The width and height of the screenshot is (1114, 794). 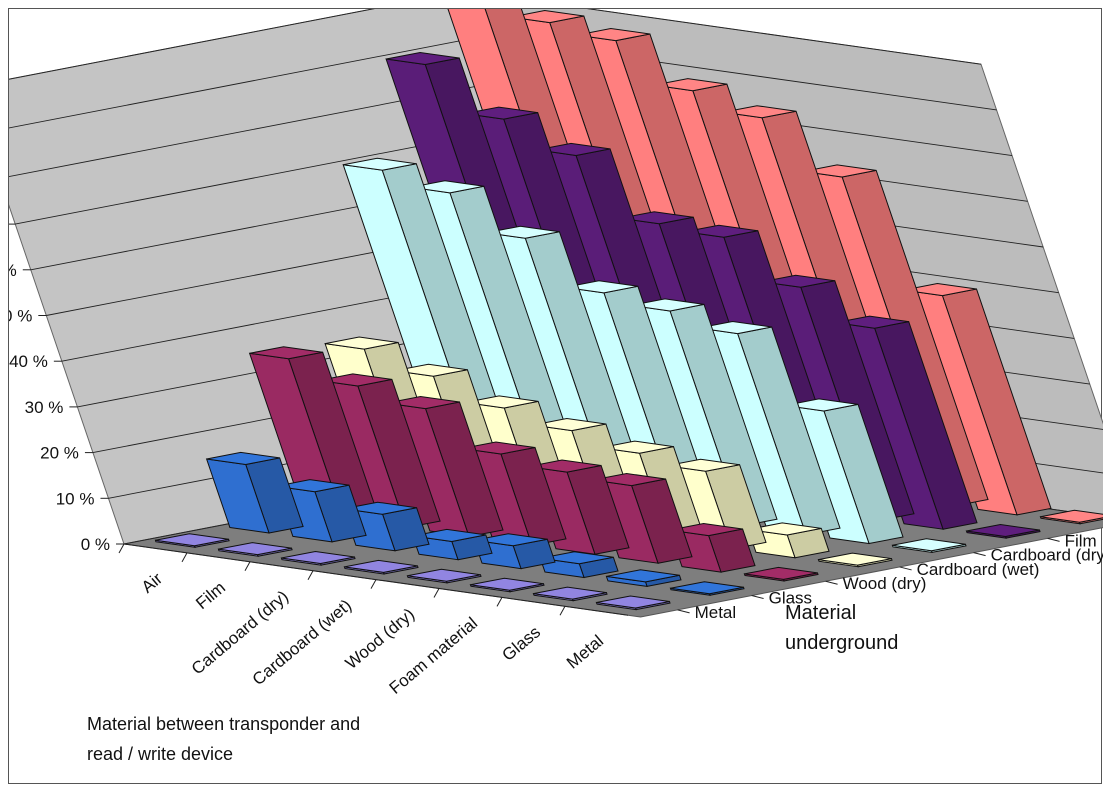 I want to click on y-tick-label: 30 %, so click(x=44, y=407).